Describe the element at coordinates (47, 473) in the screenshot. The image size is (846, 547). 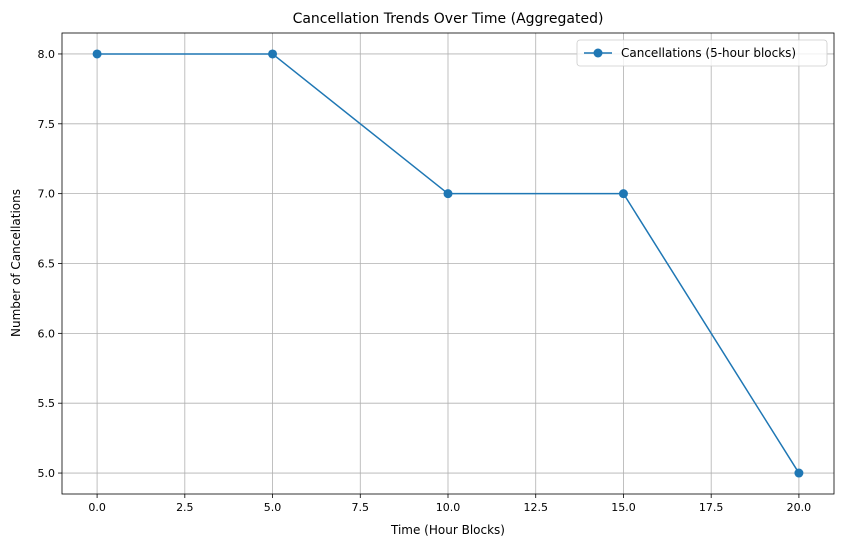
I see `y-tick-label: 5.0` at that location.